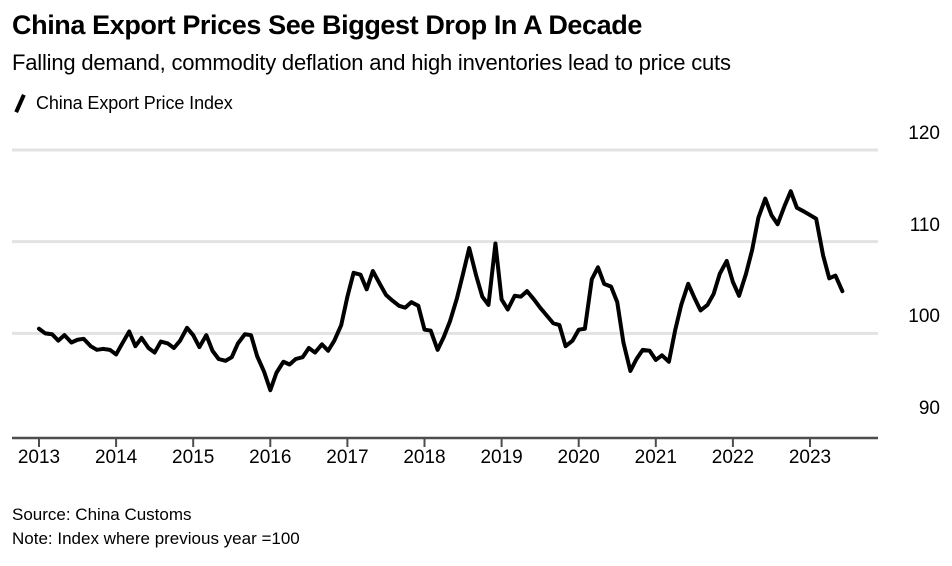 The height and width of the screenshot is (566, 952). I want to click on x-axis-tick-label: 2021, so click(655, 457).